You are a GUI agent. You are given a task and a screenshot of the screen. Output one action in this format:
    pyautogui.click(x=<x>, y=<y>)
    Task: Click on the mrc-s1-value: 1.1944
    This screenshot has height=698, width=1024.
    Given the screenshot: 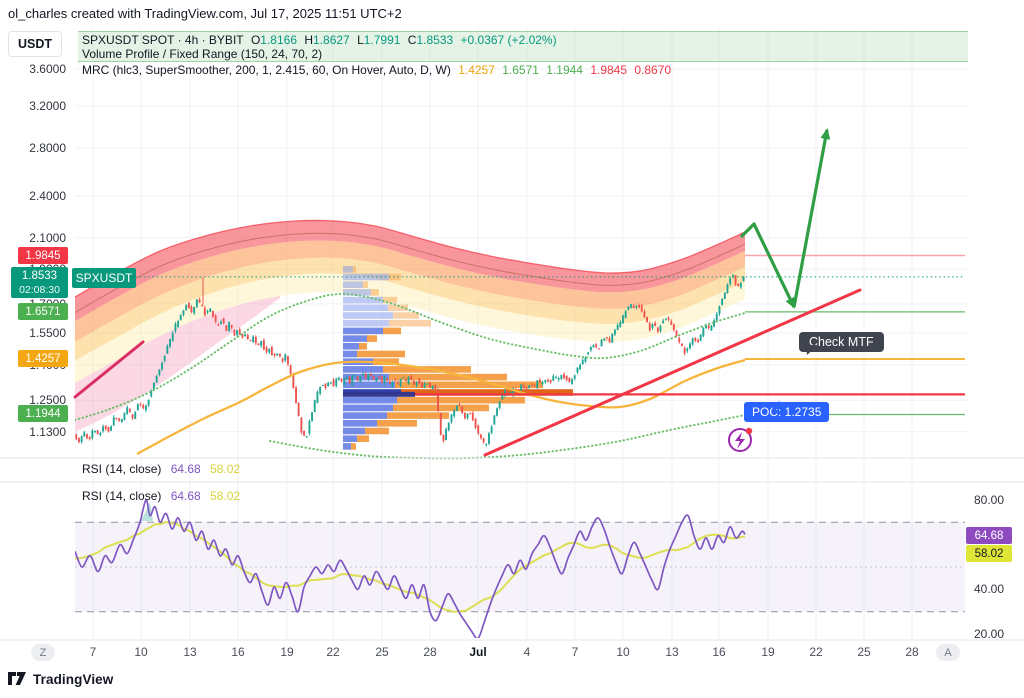 What is the action you would take?
    pyautogui.click(x=564, y=70)
    